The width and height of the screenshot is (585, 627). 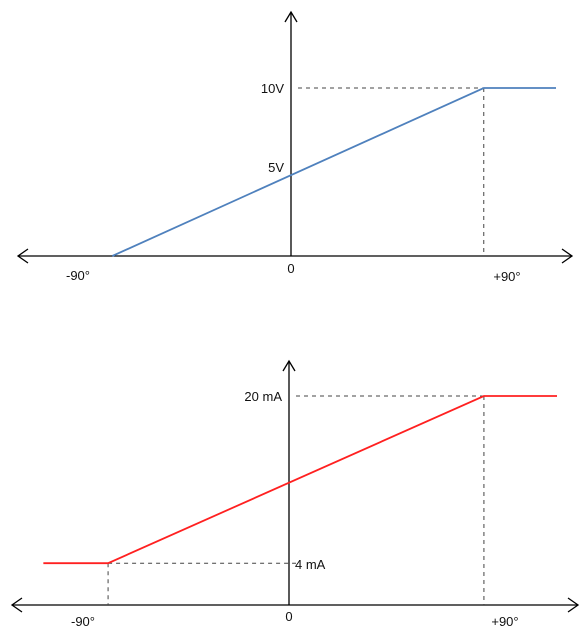 I want to click on y-tick-label-10v: 10V, so click(x=272, y=88).